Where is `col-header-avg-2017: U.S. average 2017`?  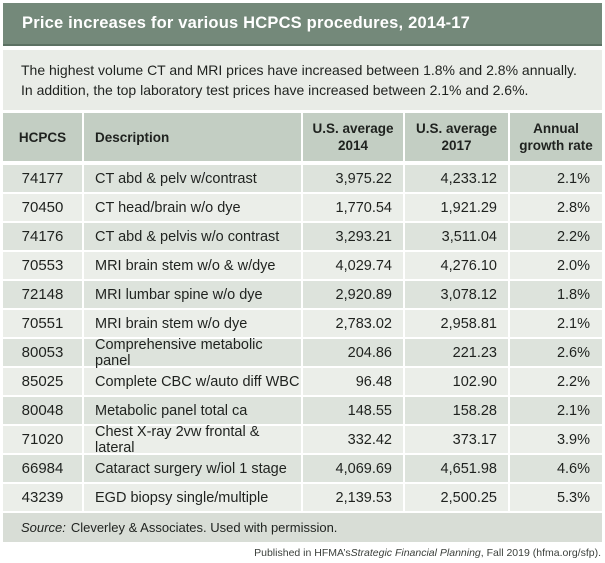
col-header-avg-2017: U.S. average 2017 is located at coordinates (456, 137).